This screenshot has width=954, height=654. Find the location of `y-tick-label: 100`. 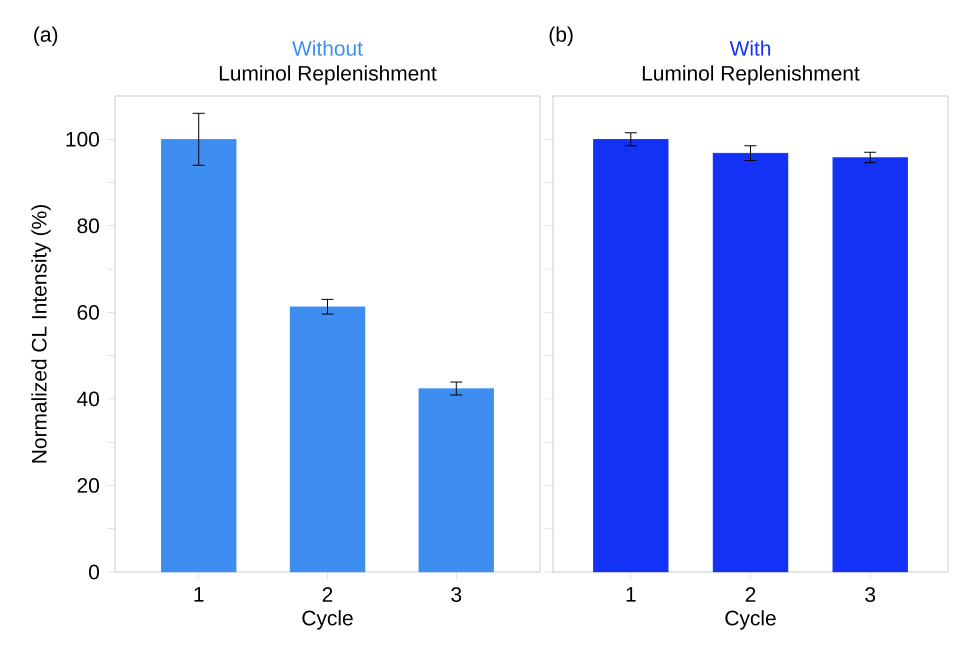

y-tick-label: 100 is located at coordinates (82, 139).